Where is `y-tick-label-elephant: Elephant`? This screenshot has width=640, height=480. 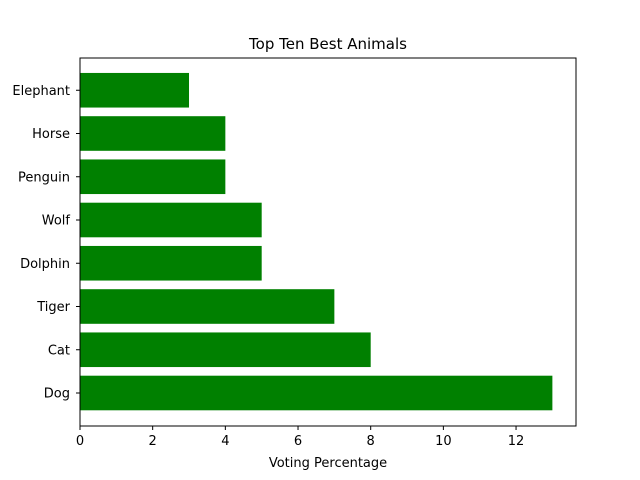
y-tick-label-elephant: Elephant is located at coordinates (41, 91).